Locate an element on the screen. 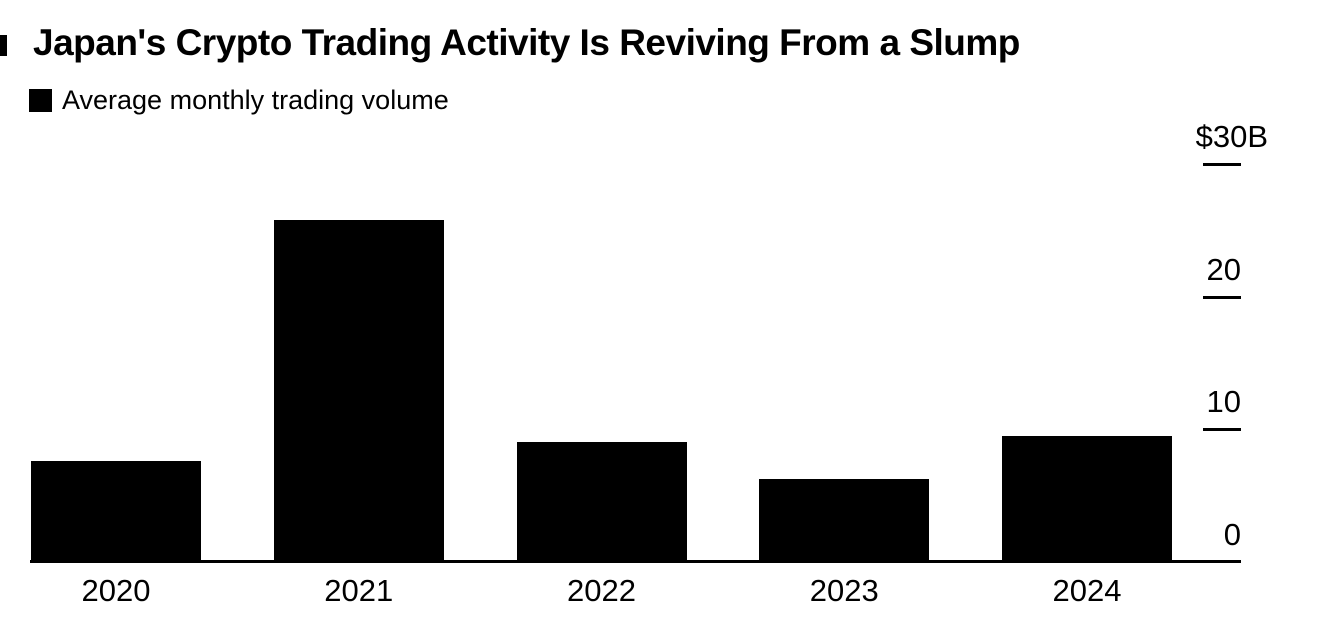 The image size is (1328, 633). y-axis-label-30: $30B is located at coordinates (1231, 136).